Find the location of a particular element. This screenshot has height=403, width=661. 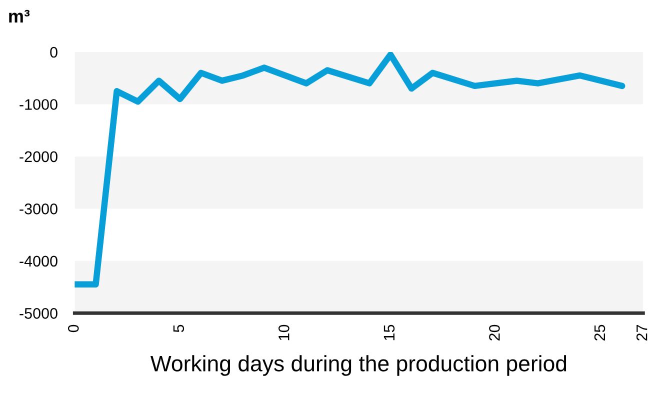

x-tick-label: 20 is located at coordinates (494, 332).